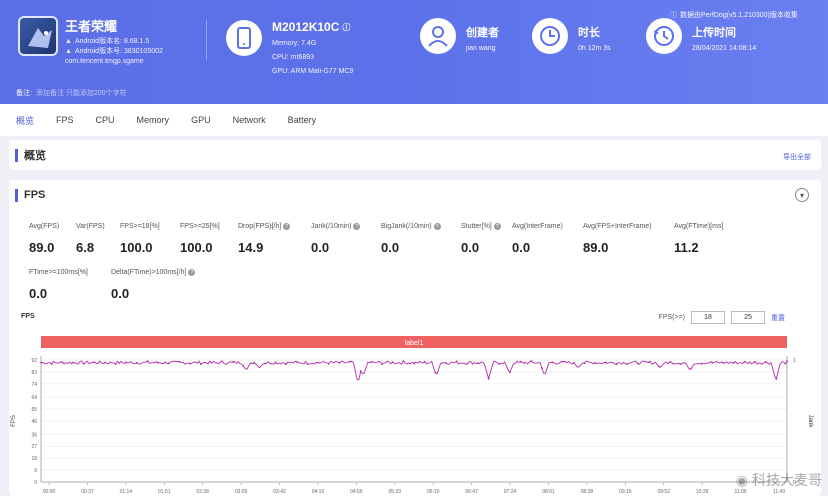 The width and height of the screenshot is (828, 496). I want to click on android-version-code: ▲ Android版本号: 3830105002, so click(114, 51).